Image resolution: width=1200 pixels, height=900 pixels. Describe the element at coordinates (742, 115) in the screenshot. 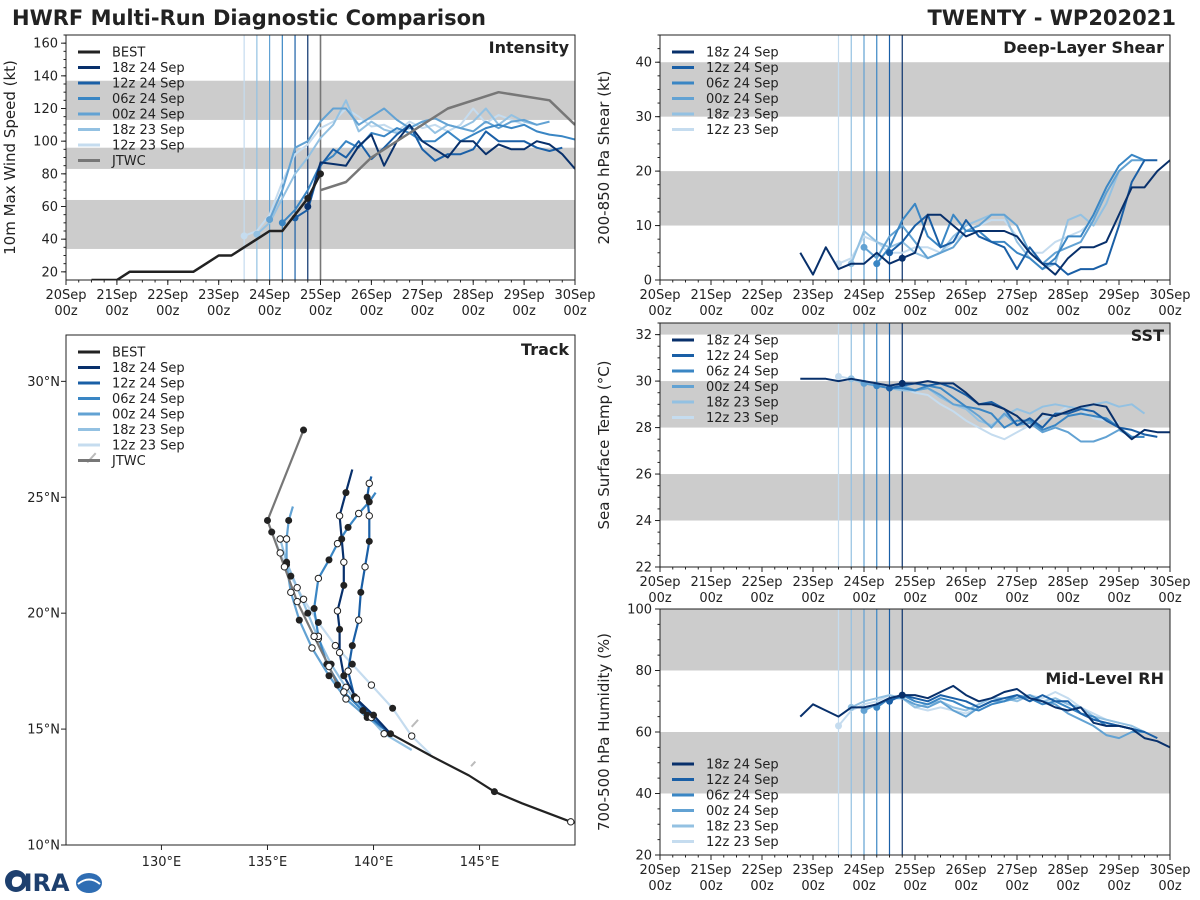

I see `shear-legend-label: 18z 23 Sep` at that location.